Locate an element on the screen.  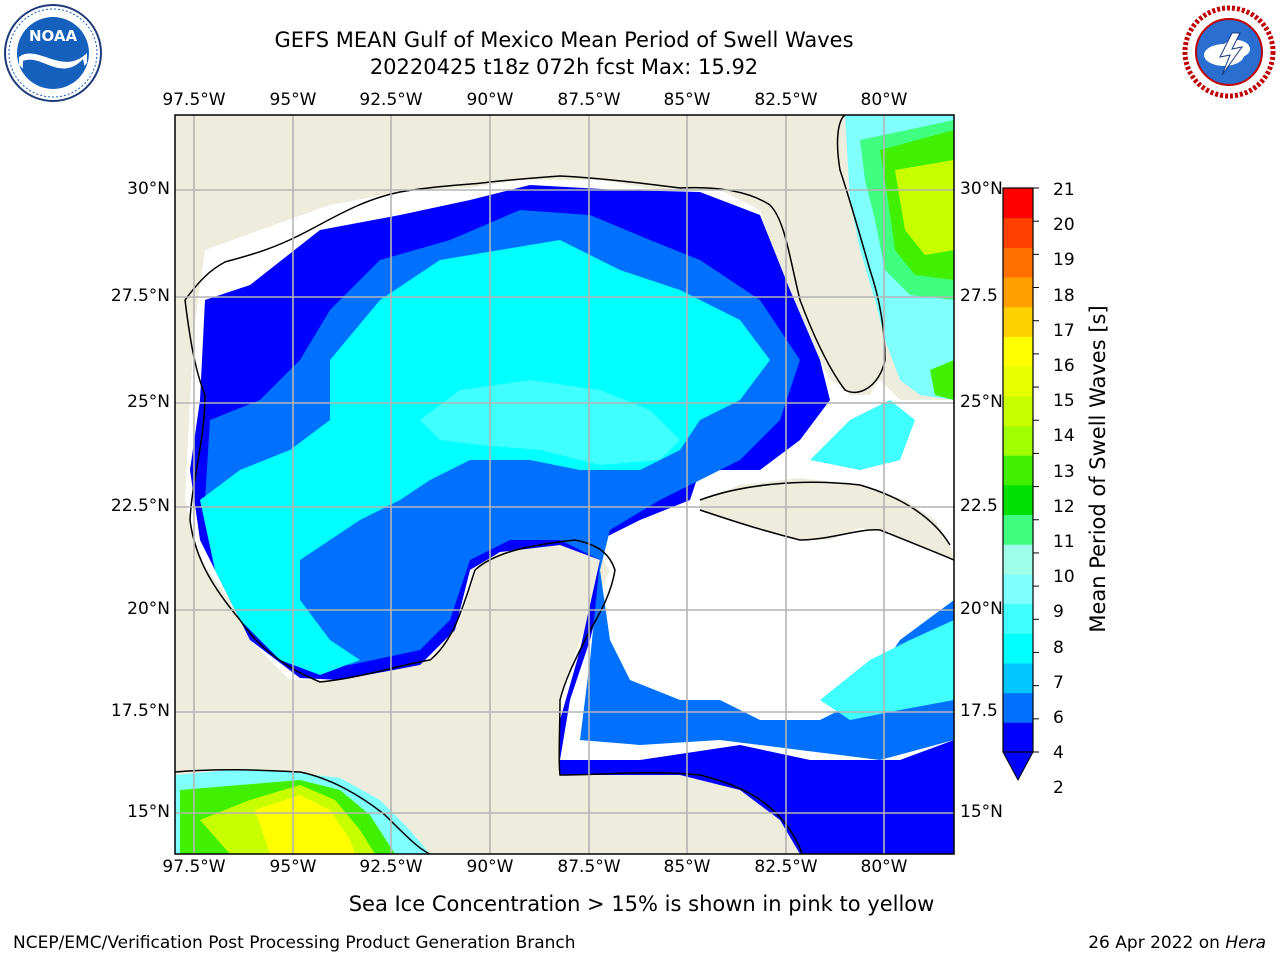
lon-label-bottom: 80°W is located at coordinates (884, 867).